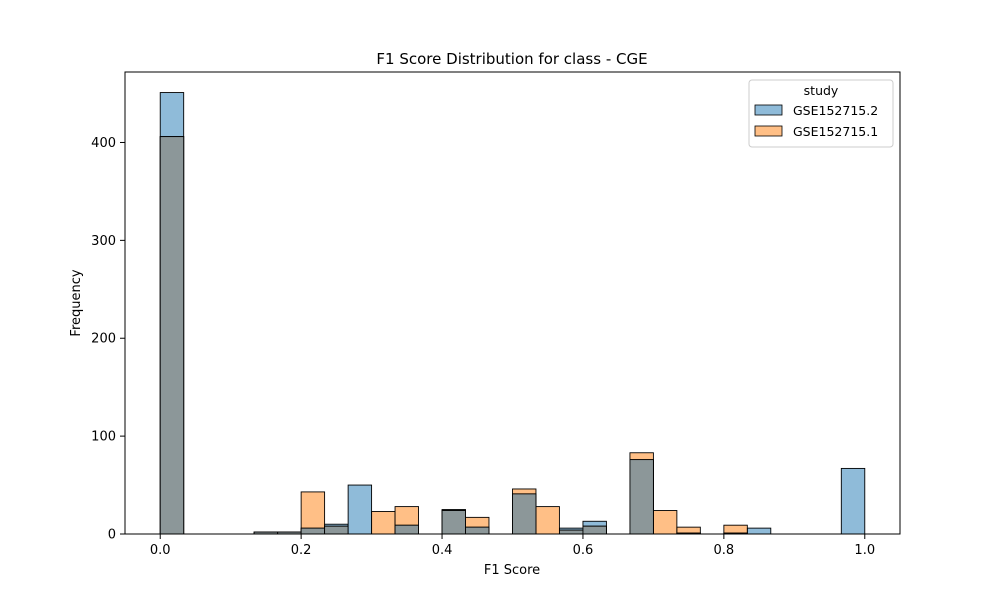 The height and width of the screenshot is (600, 1000). What do you see at coordinates (442, 550) in the screenshot?
I see `x-tick-label: 0.4` at bounding box center [442, 550].